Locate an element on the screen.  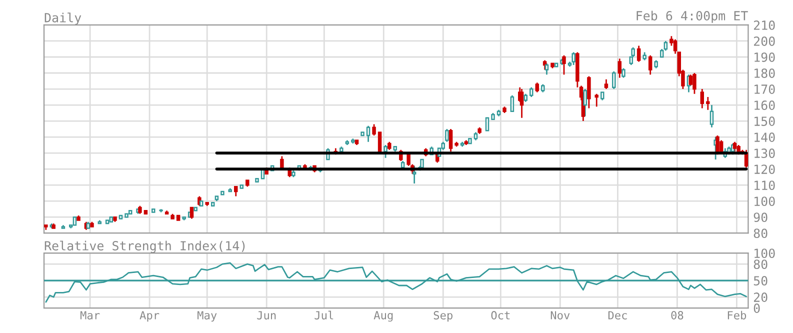
x-tick-label: Sep is located at coordinates (443, 316).